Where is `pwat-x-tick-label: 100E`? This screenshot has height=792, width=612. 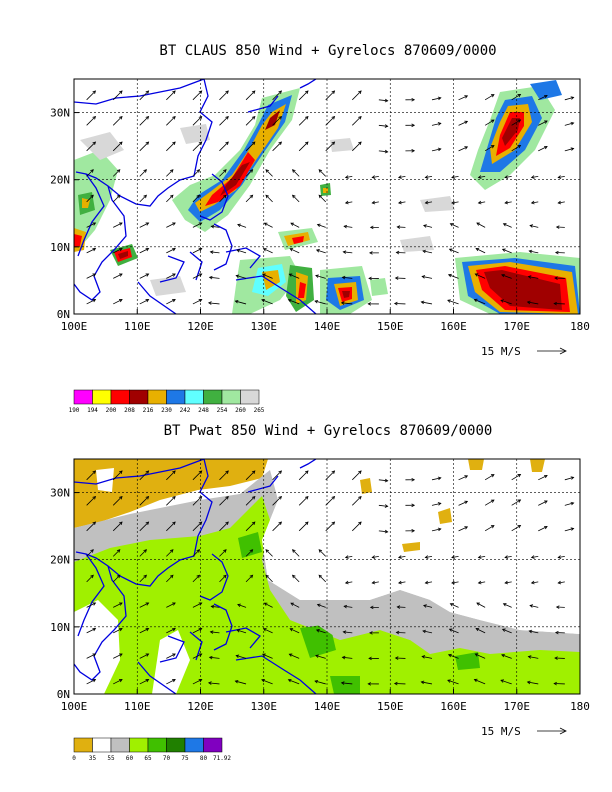
pwat-x-tick-label: 100E is located at coordinates (74, 706).